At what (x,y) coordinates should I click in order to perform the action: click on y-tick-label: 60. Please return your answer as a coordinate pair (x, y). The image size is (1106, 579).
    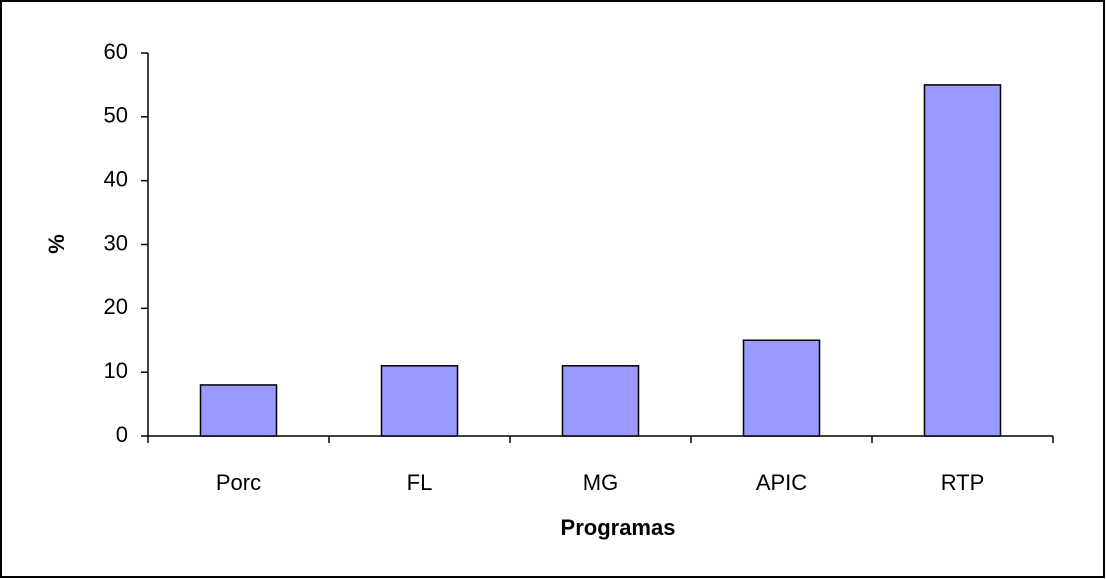
    Looking at the image, I should click on (116, 51).